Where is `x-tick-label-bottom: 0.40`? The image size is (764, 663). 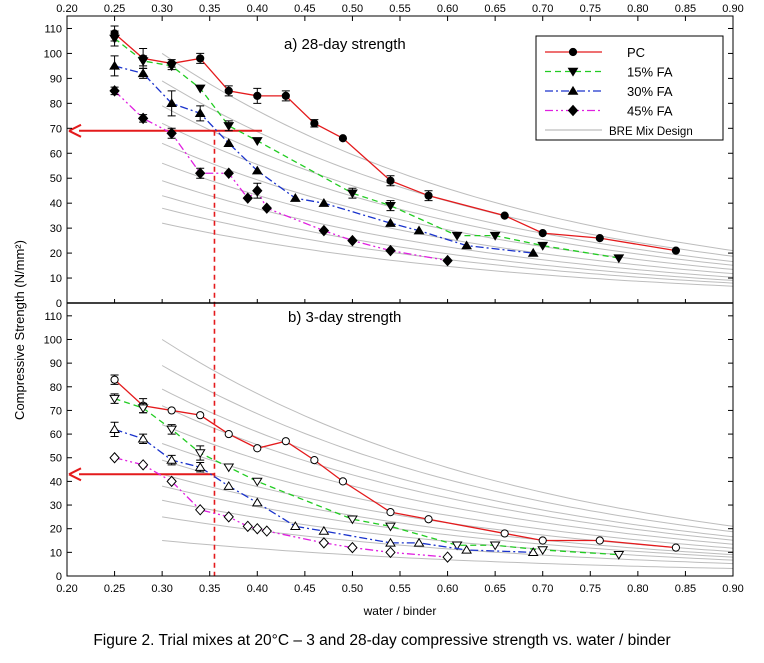 x-tick-label-bottom: 0.40 is located at coordinates (257, 589).